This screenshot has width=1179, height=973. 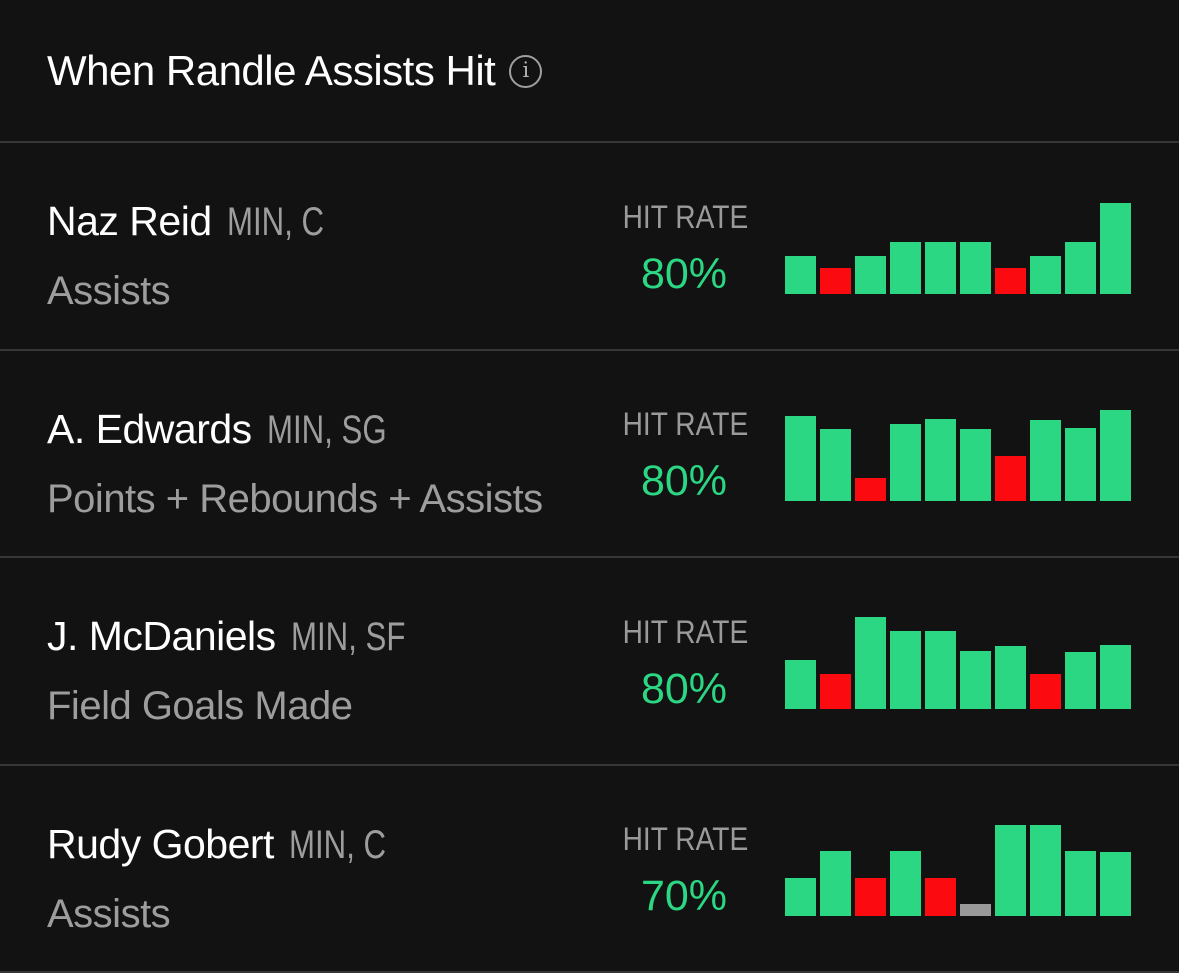 I want to click on panel-title: When Randle Assists Hit, so click(x=271, y=70).